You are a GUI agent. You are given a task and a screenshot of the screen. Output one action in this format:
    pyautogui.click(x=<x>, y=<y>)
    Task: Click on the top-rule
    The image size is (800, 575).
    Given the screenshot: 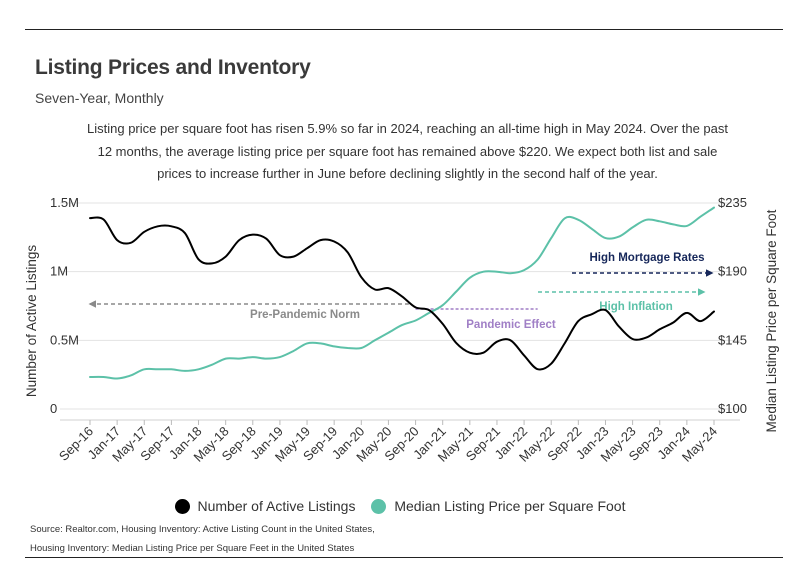 What is the action you would take?
    pyautogui.click(x=404, y=29)
    